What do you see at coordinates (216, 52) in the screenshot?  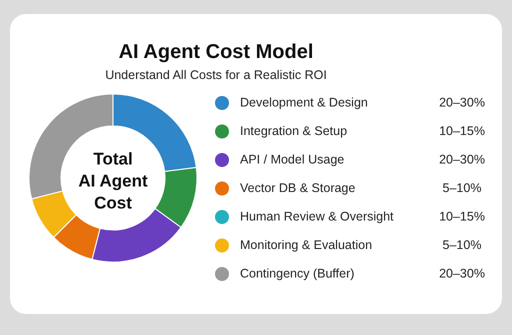 I see `chart-title: AI Agent Cost Model` at bounding box center [216, 52].